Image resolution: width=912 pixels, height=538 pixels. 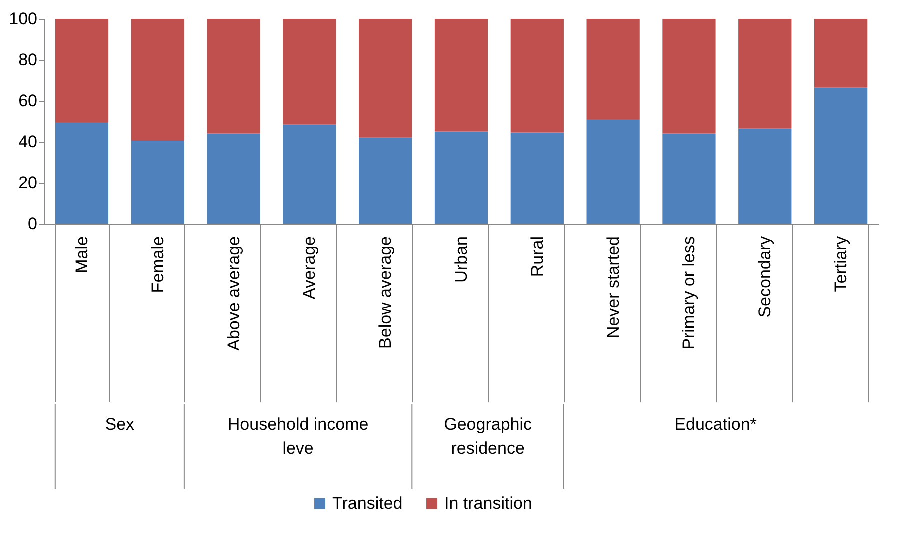 I want to click on x-tick-label: Above average, so click(x=234, y=293).